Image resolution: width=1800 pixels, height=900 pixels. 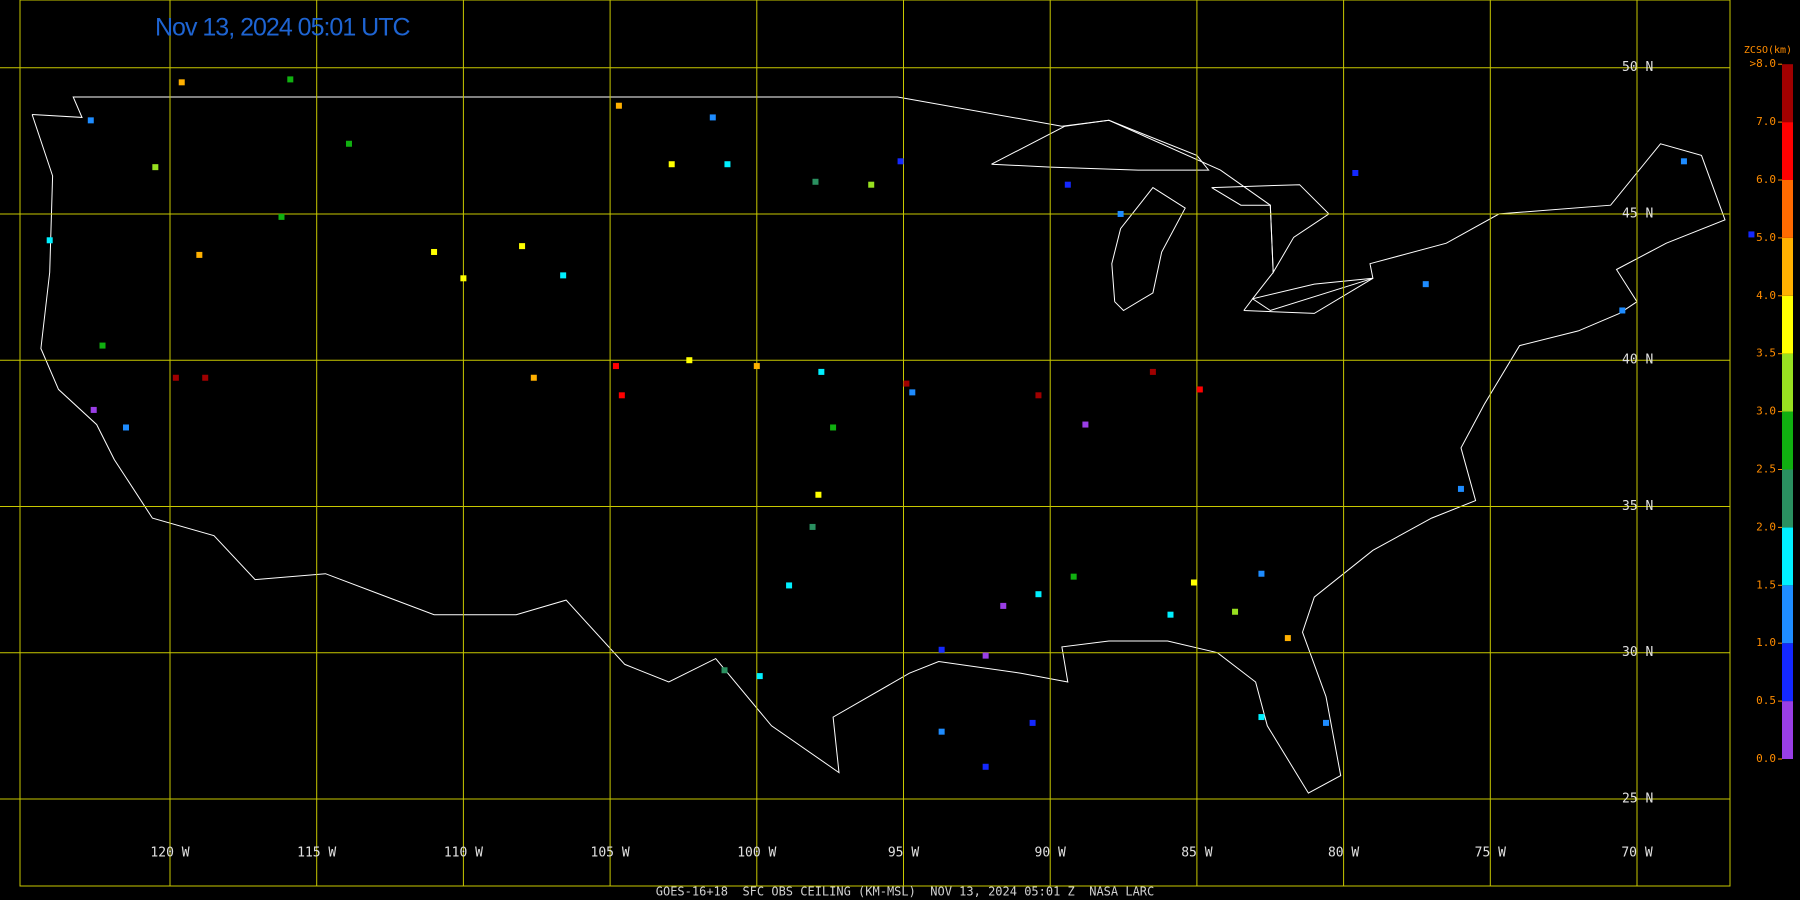 I want to click on lat-label: 40 N, so click(x=1637, y=360).